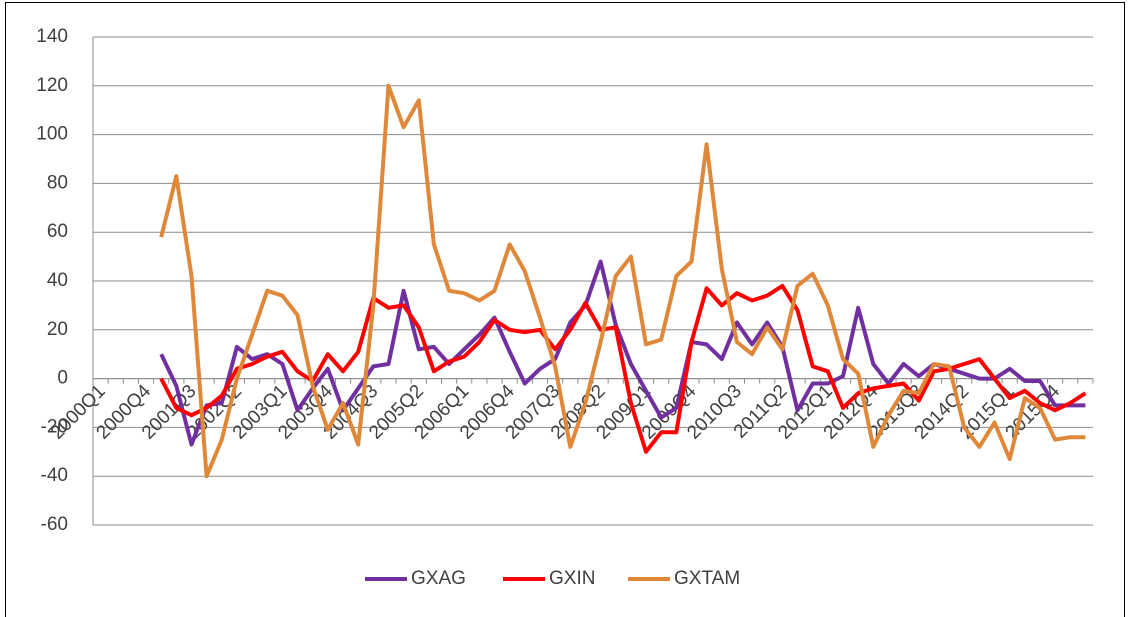 The image size is (1130, 617). I want to click on y-tick-label: 20, so click(57, 329).